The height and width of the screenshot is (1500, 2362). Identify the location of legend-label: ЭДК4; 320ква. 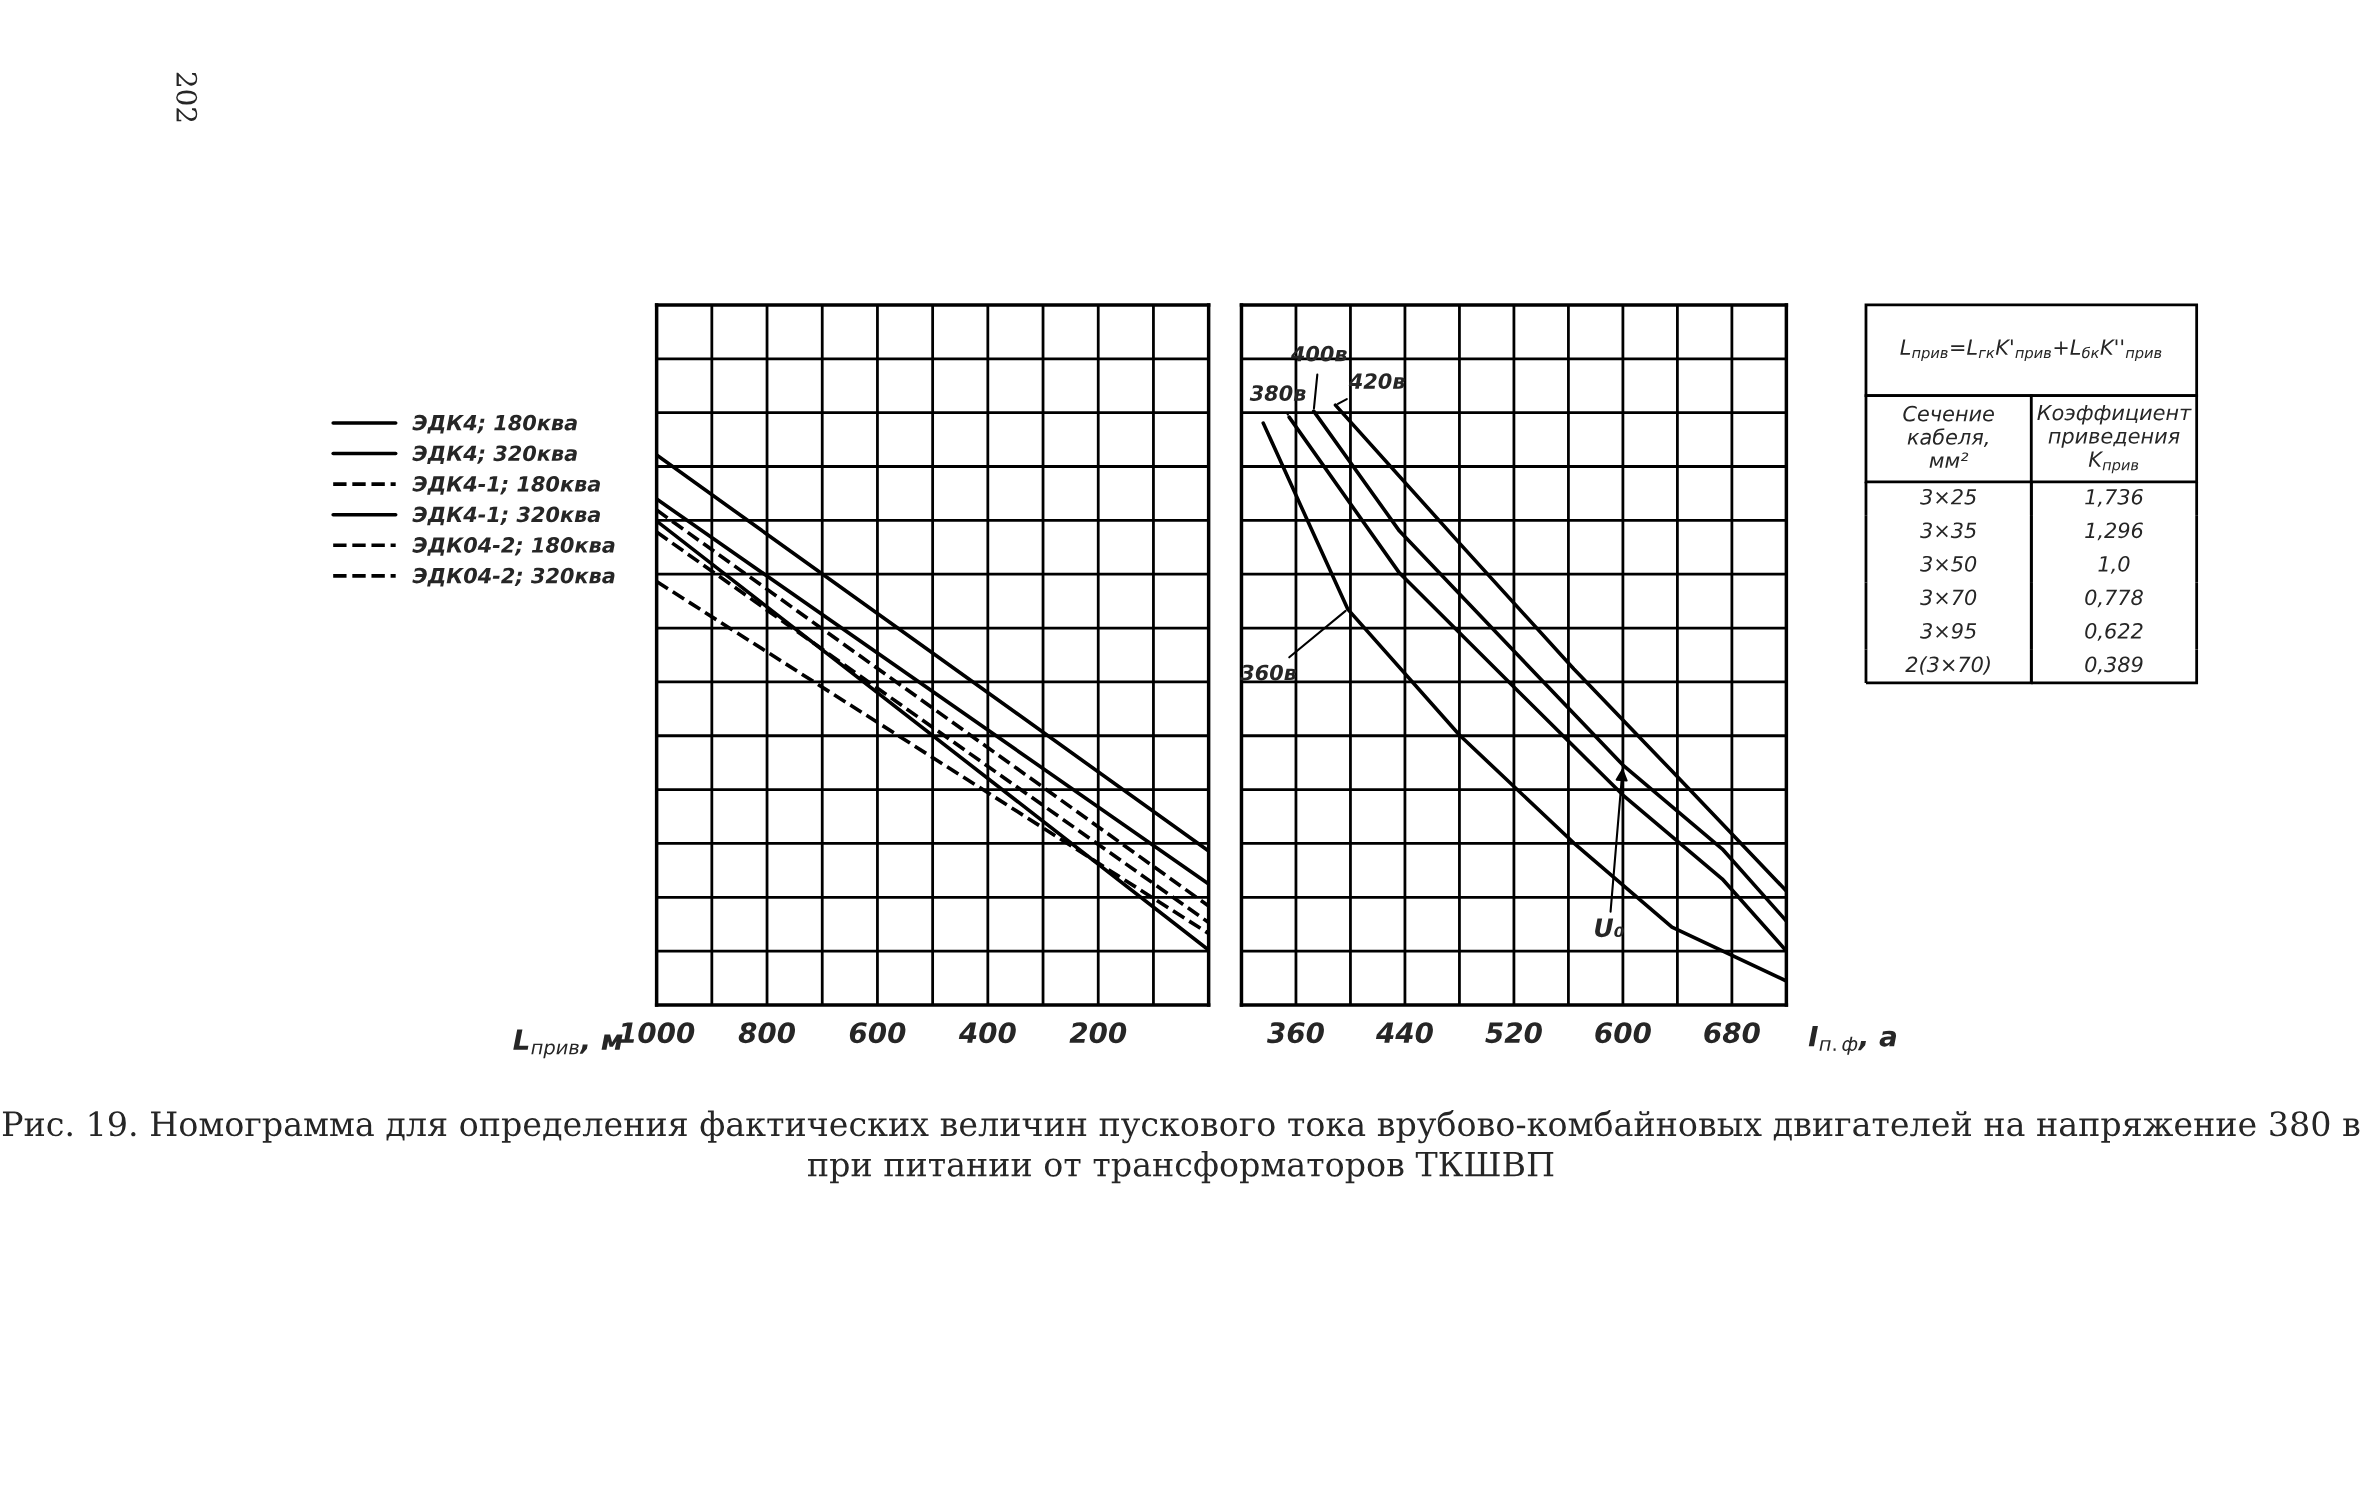
(494, 455).